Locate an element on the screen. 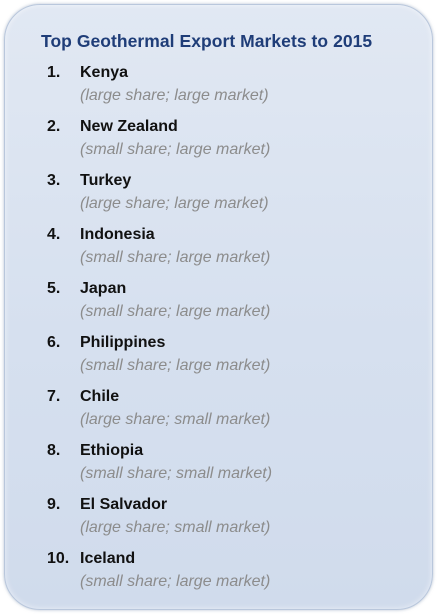 This screenshot has width=438, height=615. list-item: 5. Japan (small share; large market) is located at coordinates (218, 306).